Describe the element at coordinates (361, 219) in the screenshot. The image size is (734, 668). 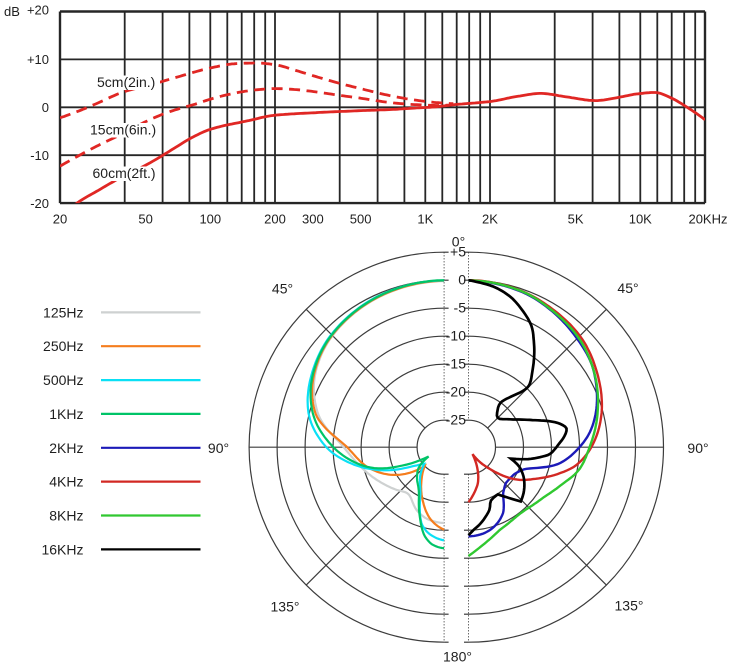
I see `svg-text: 500` at that location.